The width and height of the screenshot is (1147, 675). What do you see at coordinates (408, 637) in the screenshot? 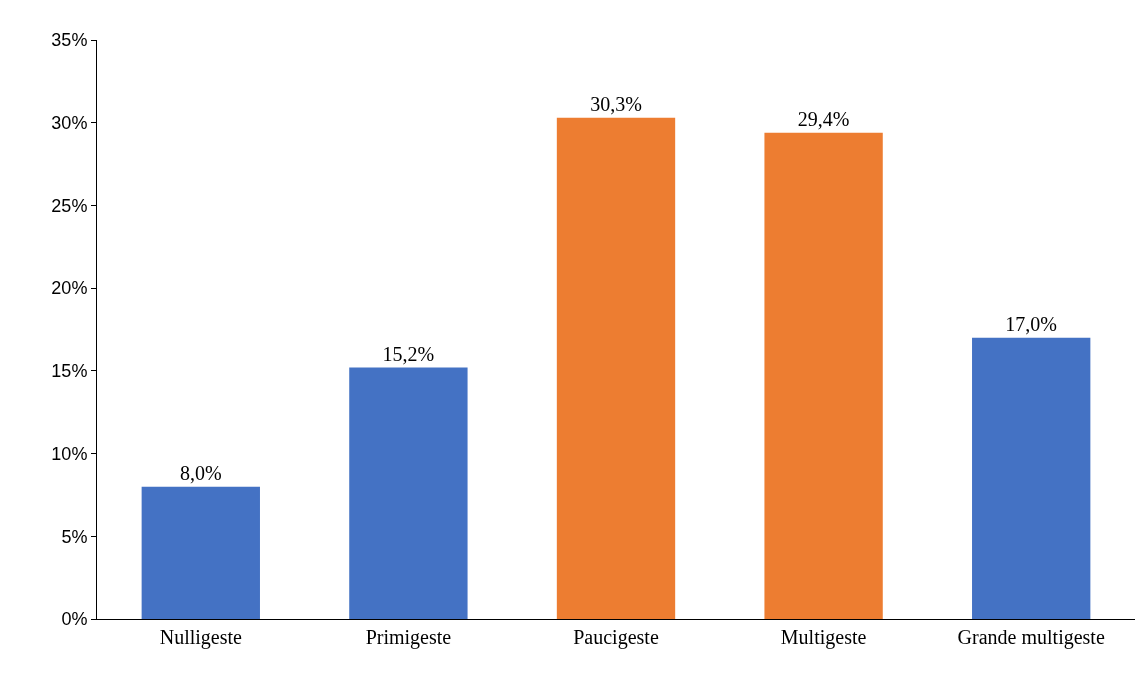
I see `x-tick-label: Primigeste` at bounding box center [408, 637].